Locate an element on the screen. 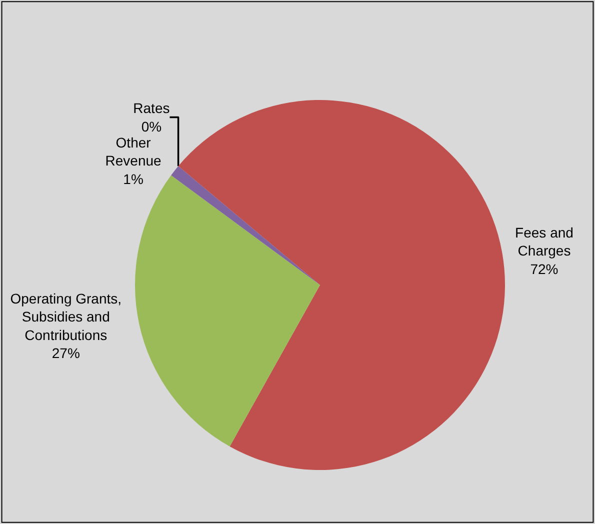 This screenshot has height=524, width=595. pie-slice is located at coordinates (245, 225).